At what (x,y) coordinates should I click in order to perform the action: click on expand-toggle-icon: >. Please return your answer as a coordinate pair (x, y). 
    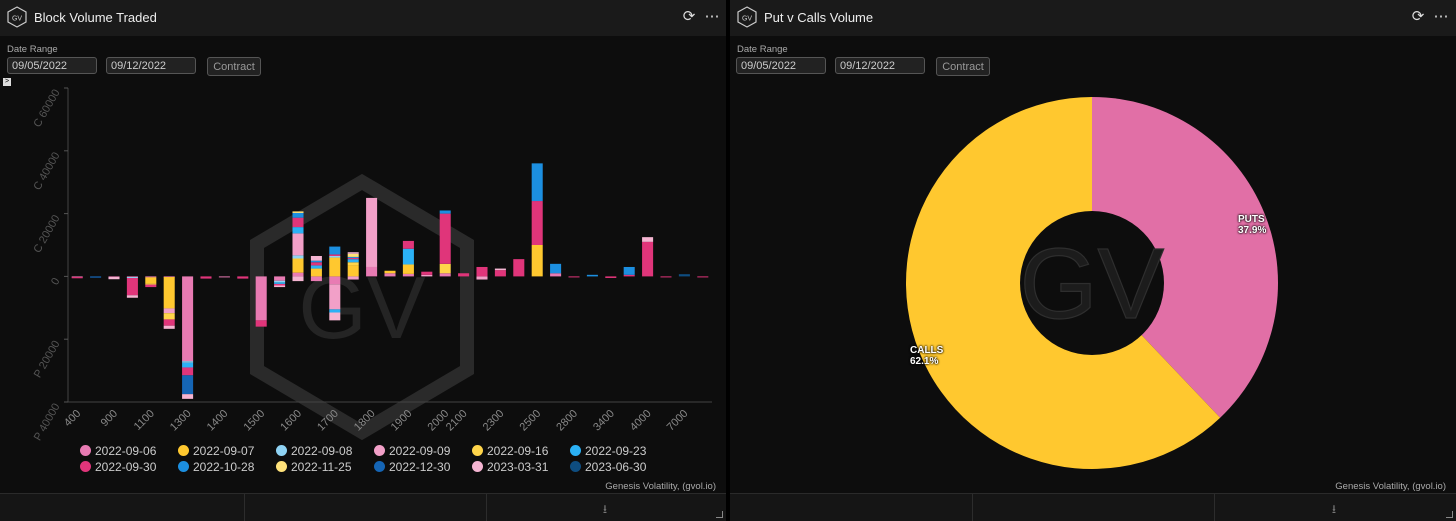
    Looking at the image, I should click on (7, 82).